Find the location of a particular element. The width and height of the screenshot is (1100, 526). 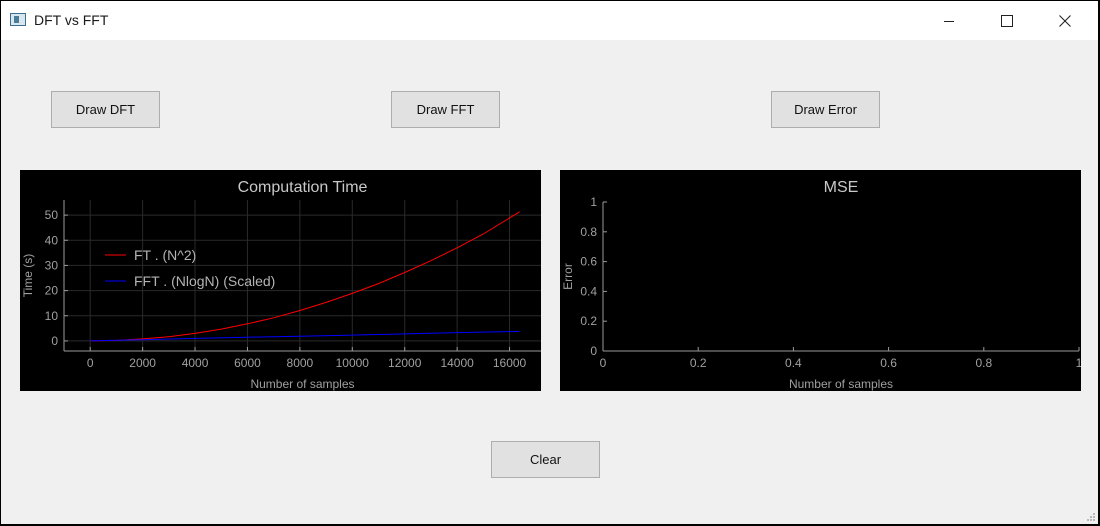

x-tick-label: 12000 is located at coordinates (405, 363).